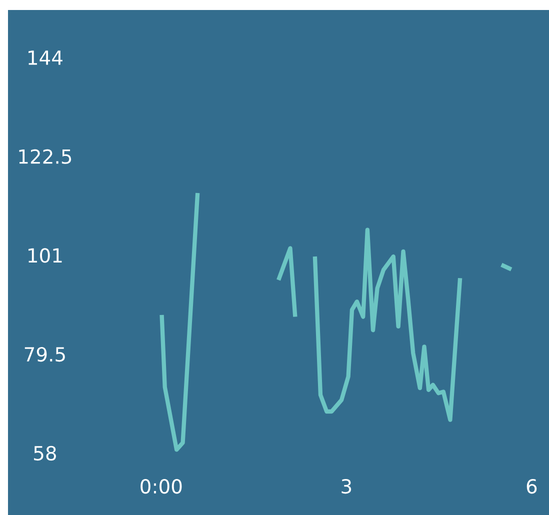 Image resolution: width=549 pixels, height=515 pixels. I want to click on y-tick-label: 122.5, so click(45, 156).